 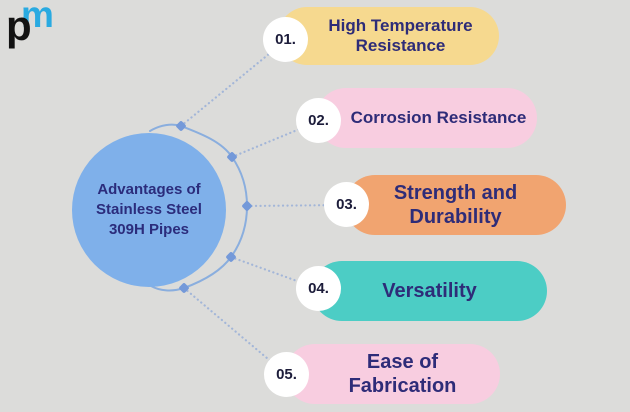 I want to click on advantage-pill-3: Strength and Durability, so click(x=455, y=205).